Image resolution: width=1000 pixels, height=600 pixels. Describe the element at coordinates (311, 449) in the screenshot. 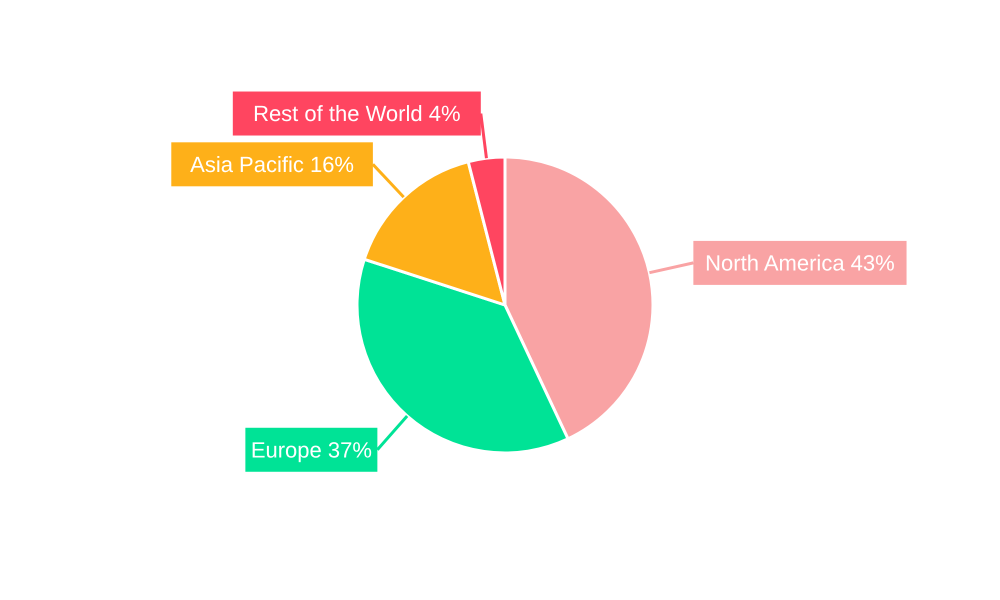

I see `slice-label: Europe 37%` at that location.